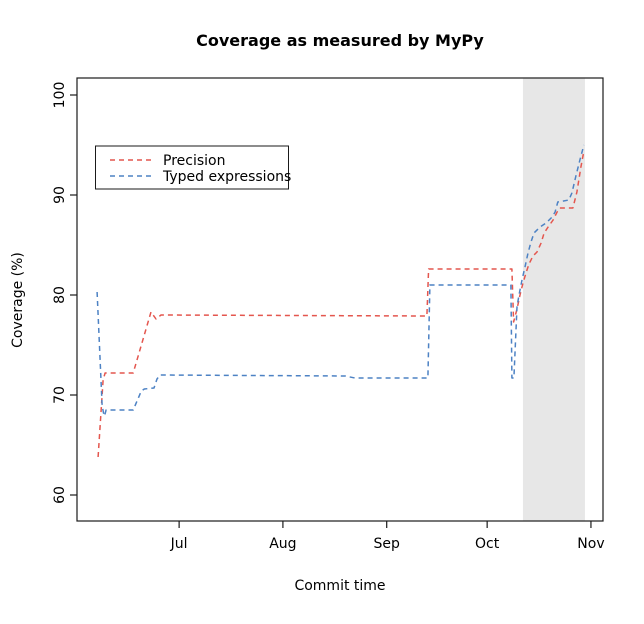 Image resolution: width=644 pixels, height=624 pixels. What do you see at coordinates (60, 95) in the screenshot?
I see `y-tick-label: 100` at bounding box center [60, 95].